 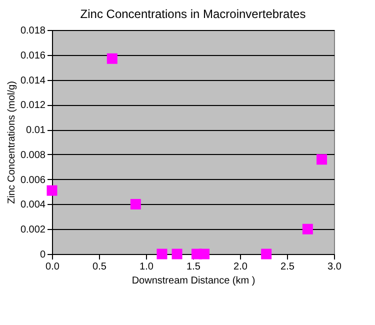 I want to click on y-tick-label: 0.016, so click(x=33, y=56).